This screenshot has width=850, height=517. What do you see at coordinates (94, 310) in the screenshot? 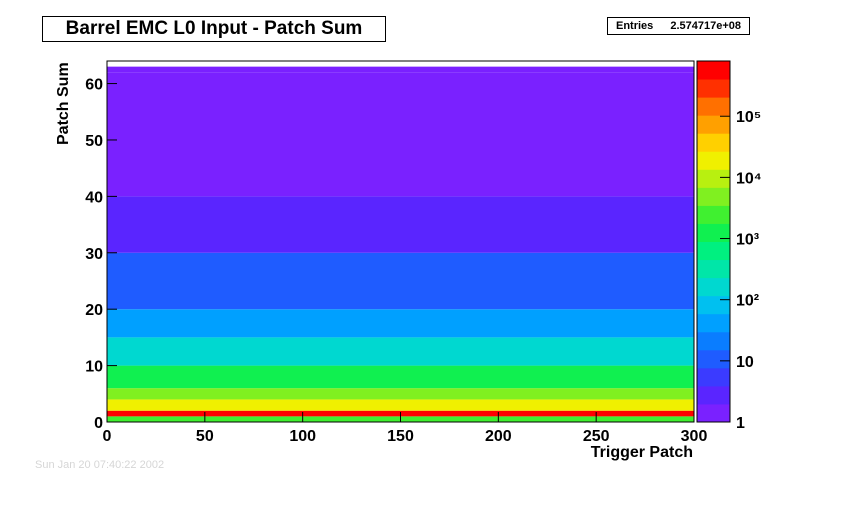
I see `y-tick-label: 20` at bounding box center [94, 310].